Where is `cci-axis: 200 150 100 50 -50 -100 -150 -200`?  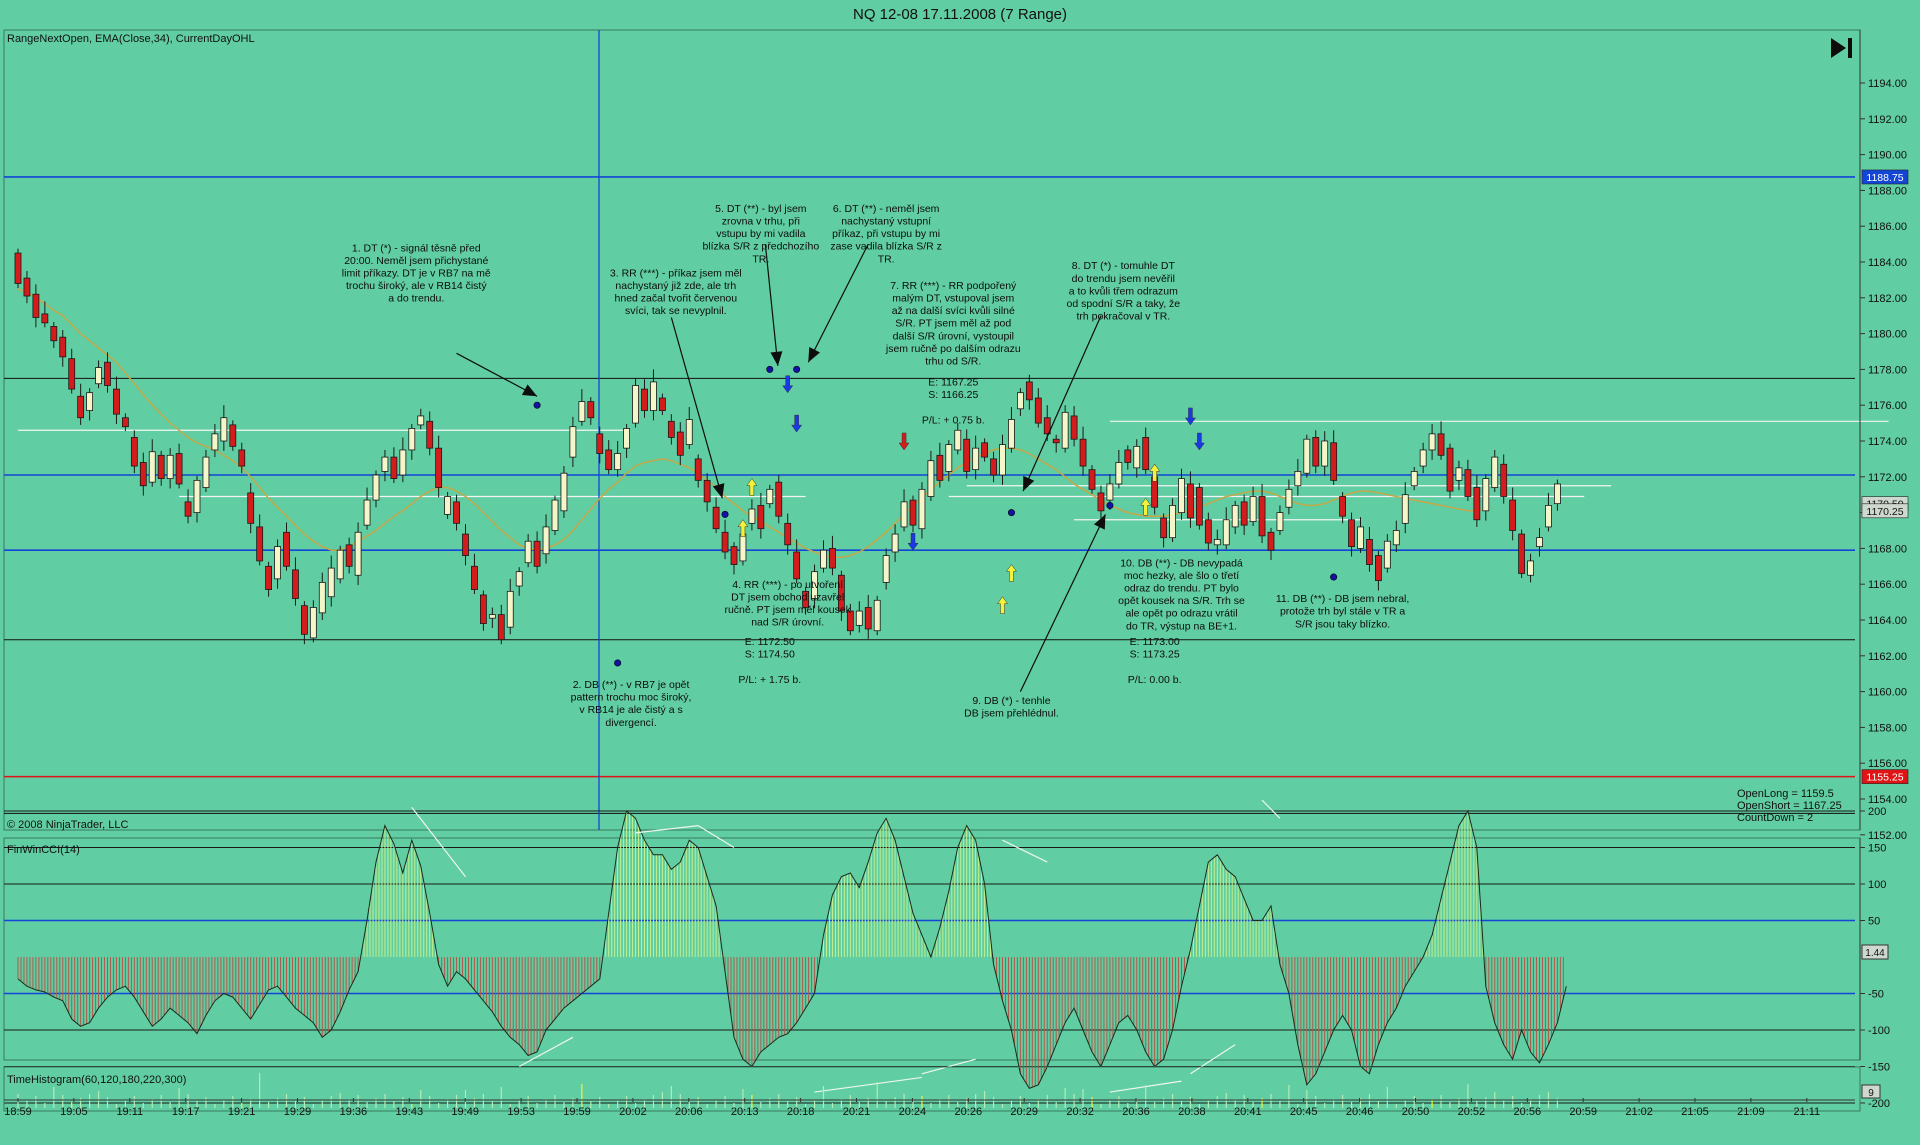
cci-axis: 200 150 100 50 -50 -100 -150 -200 is located at coordinates (1874, 958).